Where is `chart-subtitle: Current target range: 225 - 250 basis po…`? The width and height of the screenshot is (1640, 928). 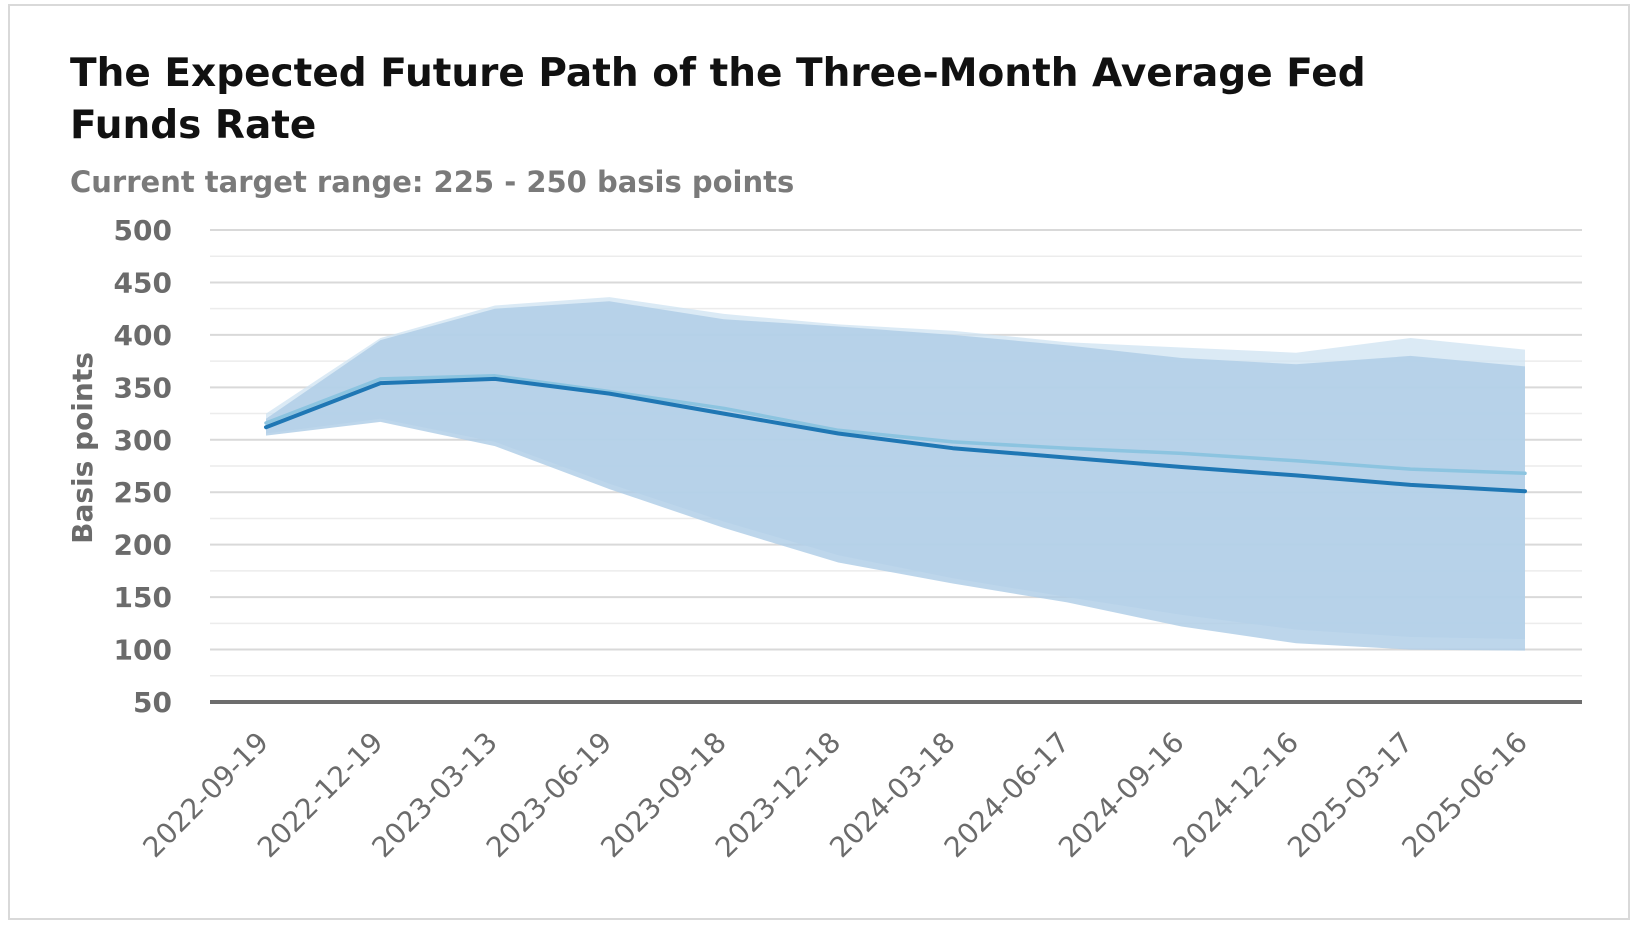 chart-subtitle: Current target range: 225 - 250 basis po… is located at coordinates (432, 182).